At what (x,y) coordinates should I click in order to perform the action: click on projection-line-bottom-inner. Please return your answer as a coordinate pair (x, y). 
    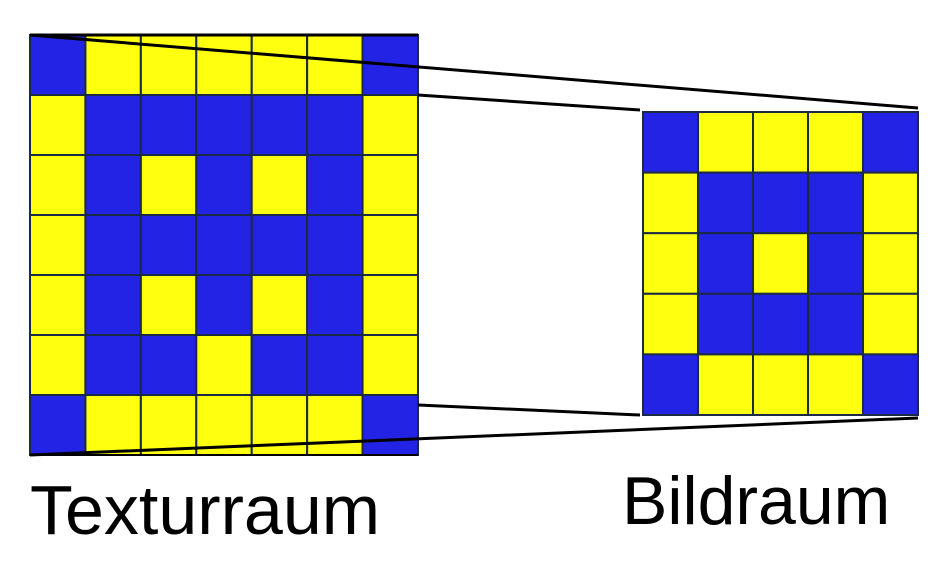
    Looking at the image, I should click on (529, 410).